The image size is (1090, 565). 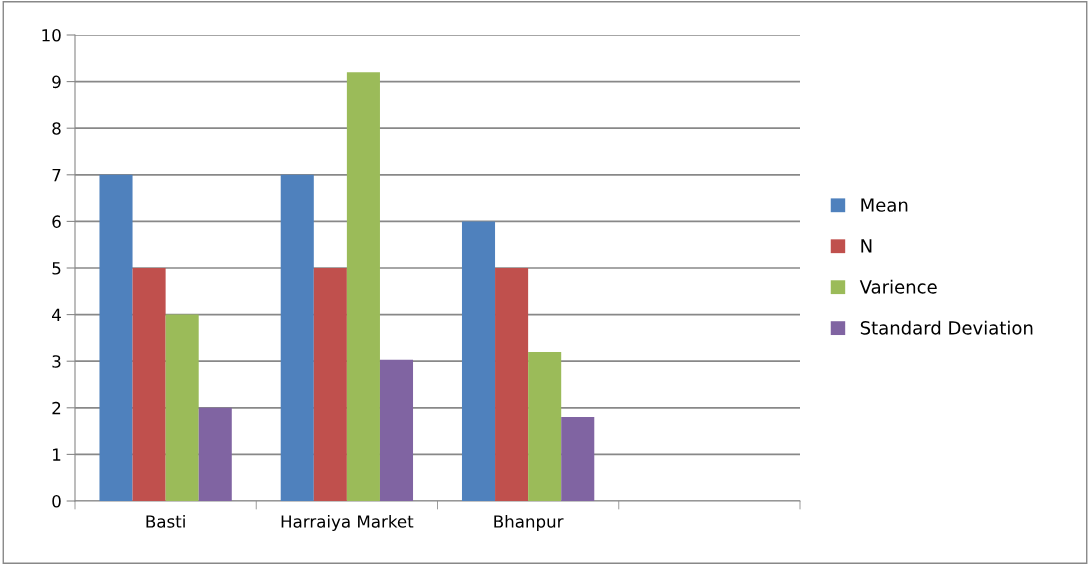 I want to click on y-tick-label: 1, so click(x=57, y=454).